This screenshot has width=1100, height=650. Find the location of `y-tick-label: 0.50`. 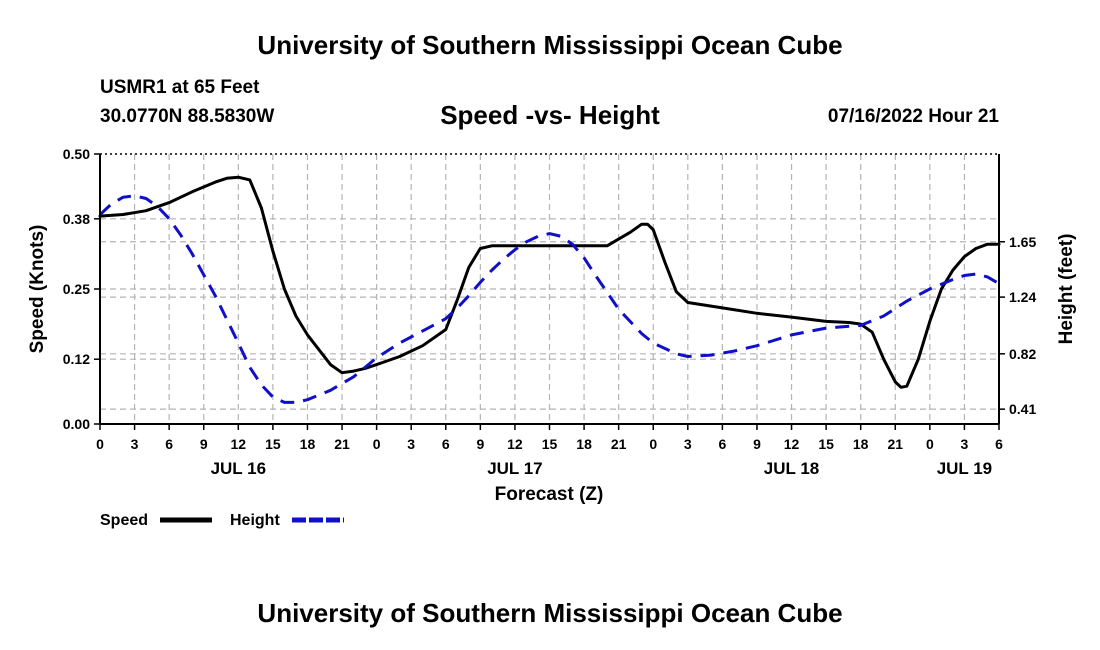

y-tick-label: 0.50 is located at coordinates (76, 154).